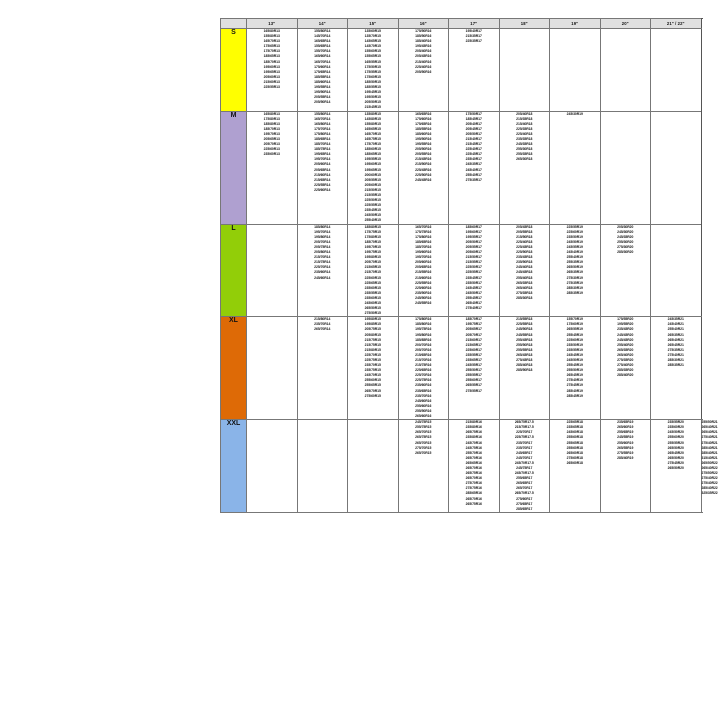 The height and width of the screenshot is (720, 720). I want to click on size-item: 195/50R16, so click(423, 138).